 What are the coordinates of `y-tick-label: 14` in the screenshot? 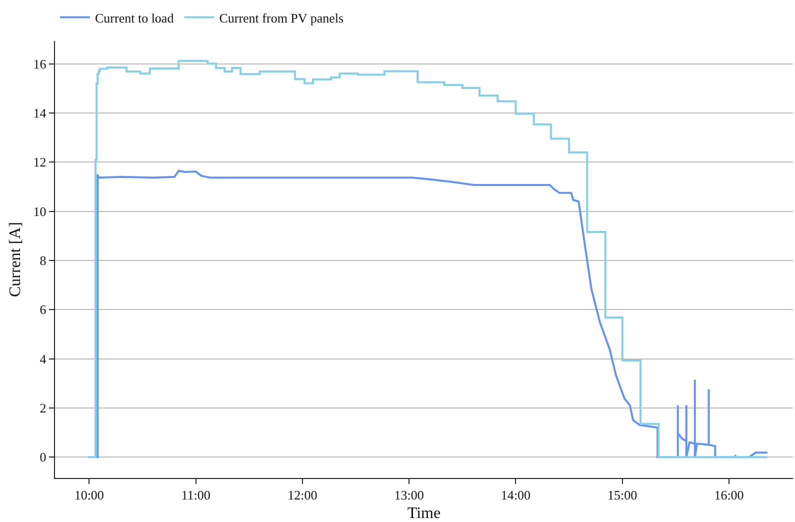 It's located at (40, 113).